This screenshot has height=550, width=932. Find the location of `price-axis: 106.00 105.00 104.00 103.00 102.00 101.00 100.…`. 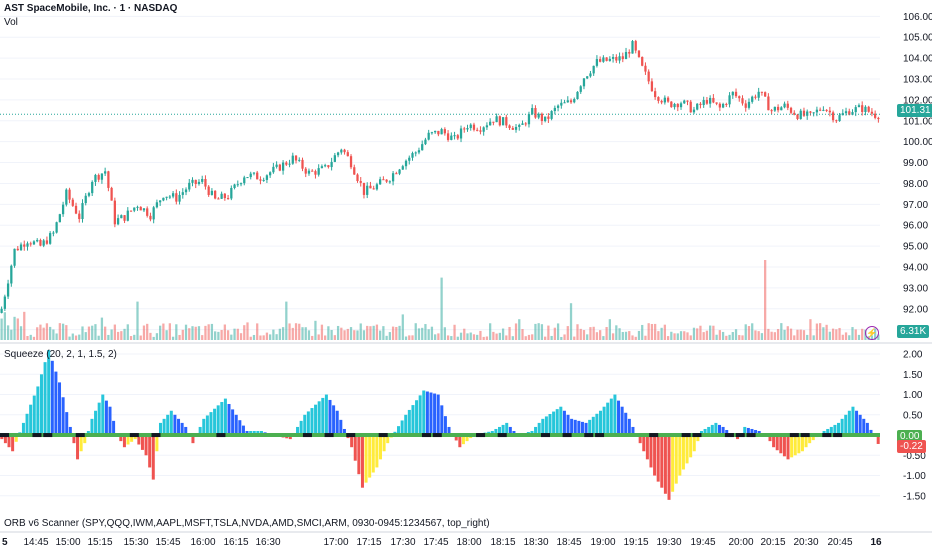

price-axis: 106.00 105.00 104.00 103.00 102.00 101.00 100.… is located at coordinates (917, 174).